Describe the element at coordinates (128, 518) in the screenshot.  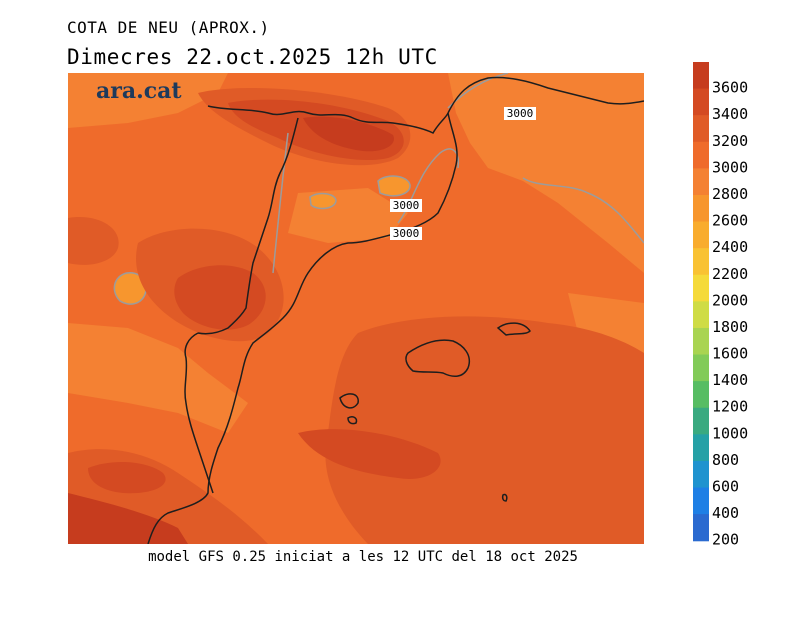
I see `area-3600-southwest` at that location.